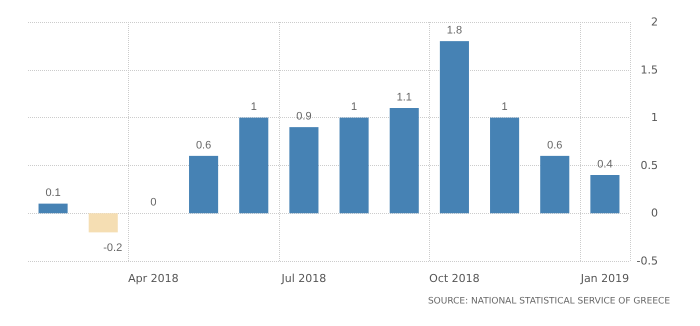  What do you see at coordinates (605, 278) in the screenshot?
I see `x-tick-label: Jan 2019` at bounding box center [605, 278].